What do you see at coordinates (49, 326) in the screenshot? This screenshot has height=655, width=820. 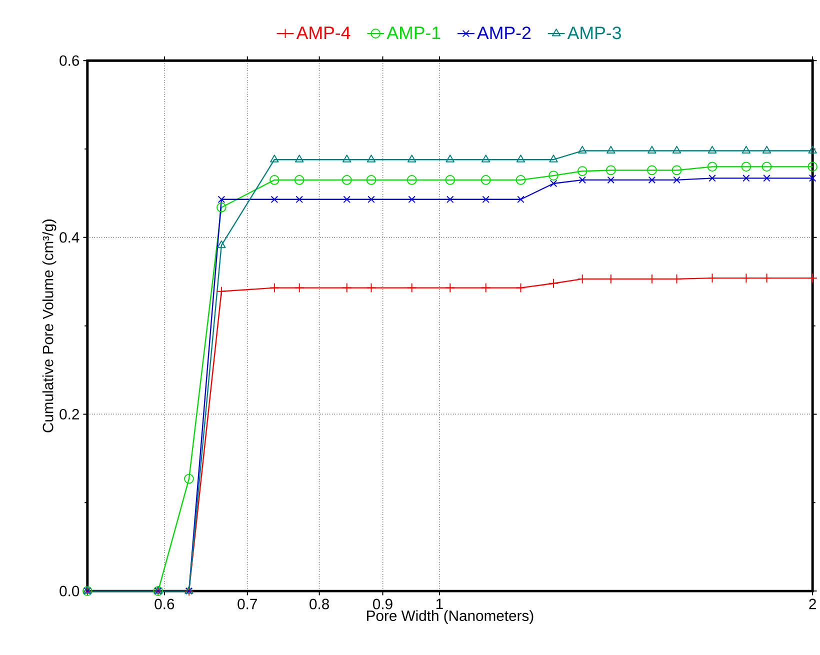 I see `y-axis-title: Cumulative Pore Volume (cm³/g)` at bounding box center [49, 326].